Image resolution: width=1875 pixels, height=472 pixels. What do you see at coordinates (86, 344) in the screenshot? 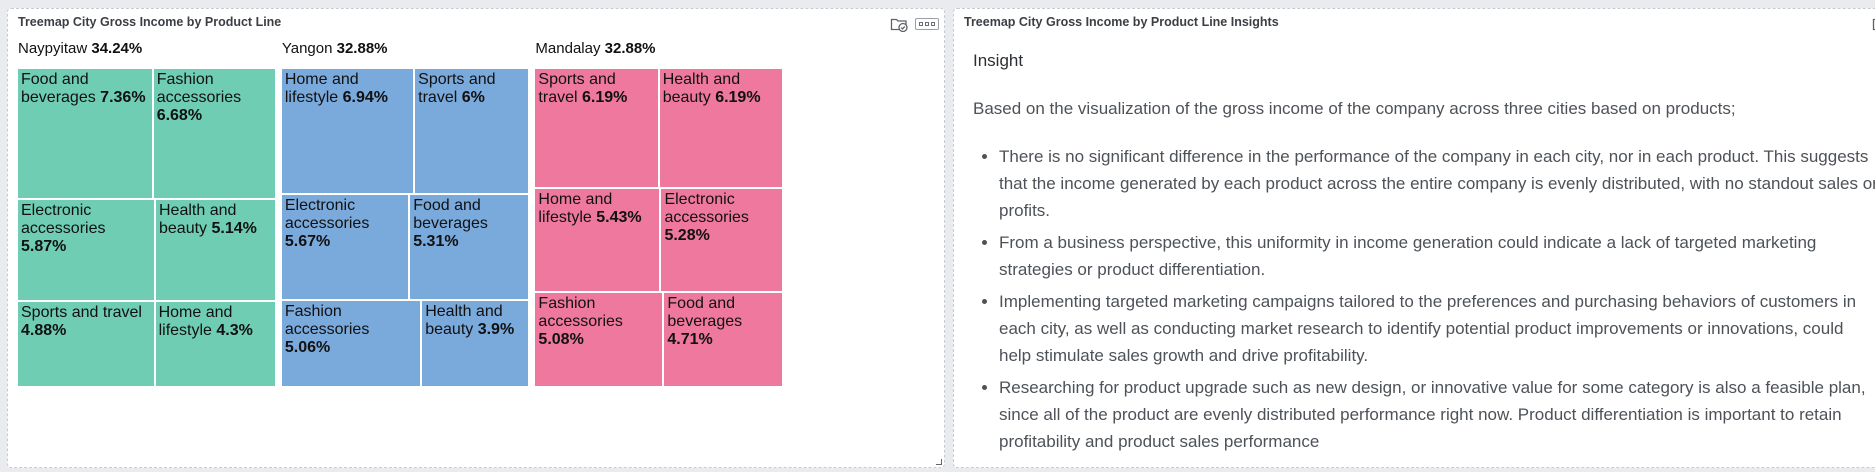
I see `treemap-tile: Sports and travel 4.88%` at bounding box center [86, 344].